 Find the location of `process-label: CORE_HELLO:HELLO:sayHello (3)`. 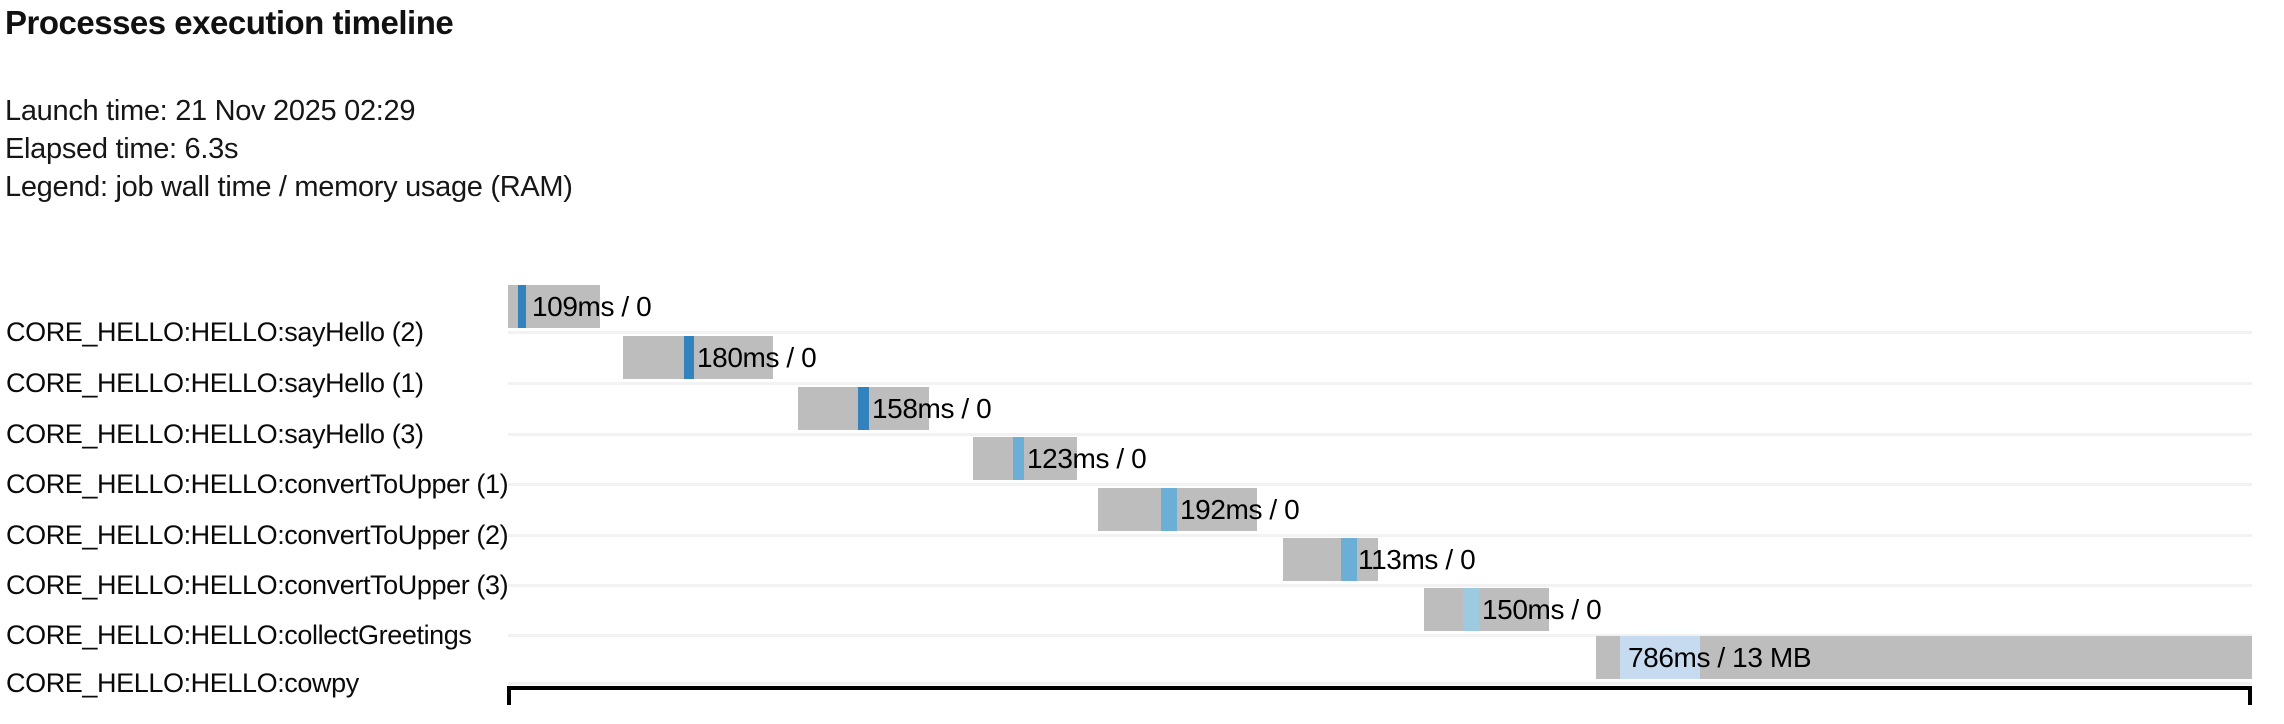

process-label: CORE_HELLO:HELLO:sayHello (3) is located at coordinates (215, 434).